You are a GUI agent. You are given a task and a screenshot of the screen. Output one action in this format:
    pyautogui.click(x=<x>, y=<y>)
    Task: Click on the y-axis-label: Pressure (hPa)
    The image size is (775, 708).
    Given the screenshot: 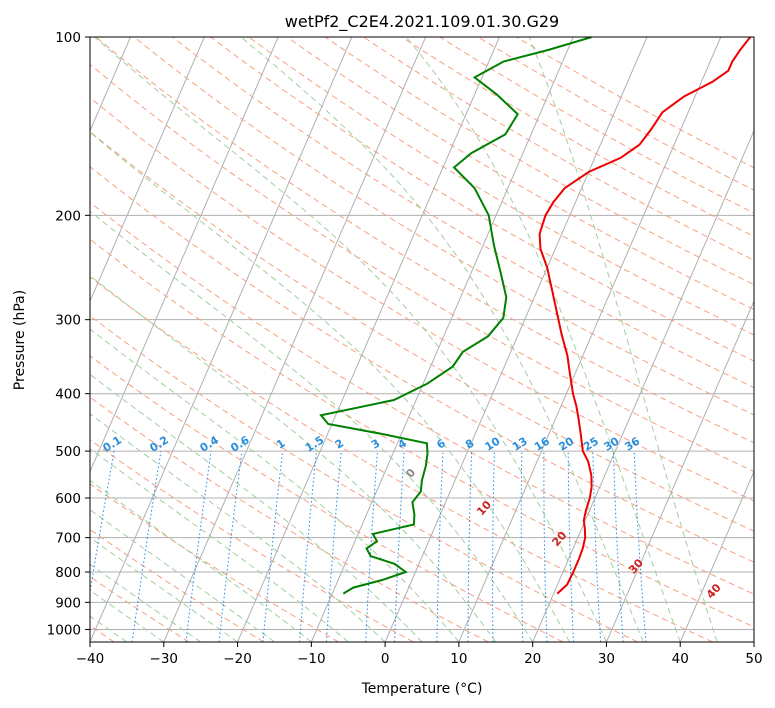 What is the action you would take?
    pyautogui.click(x=20, y=340)
    